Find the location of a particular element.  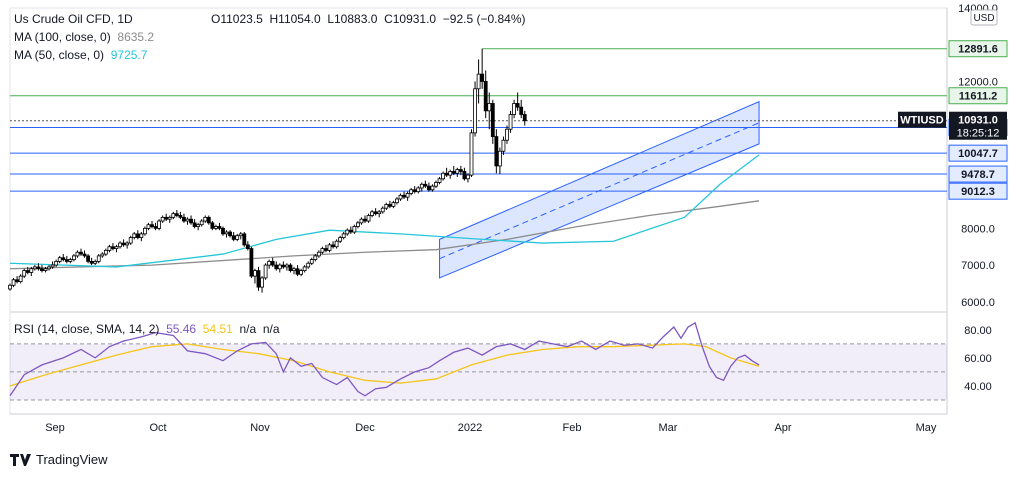

ma100-legend: MA (100, close, 0) 8635.2 is located at coordinates (84, 37).